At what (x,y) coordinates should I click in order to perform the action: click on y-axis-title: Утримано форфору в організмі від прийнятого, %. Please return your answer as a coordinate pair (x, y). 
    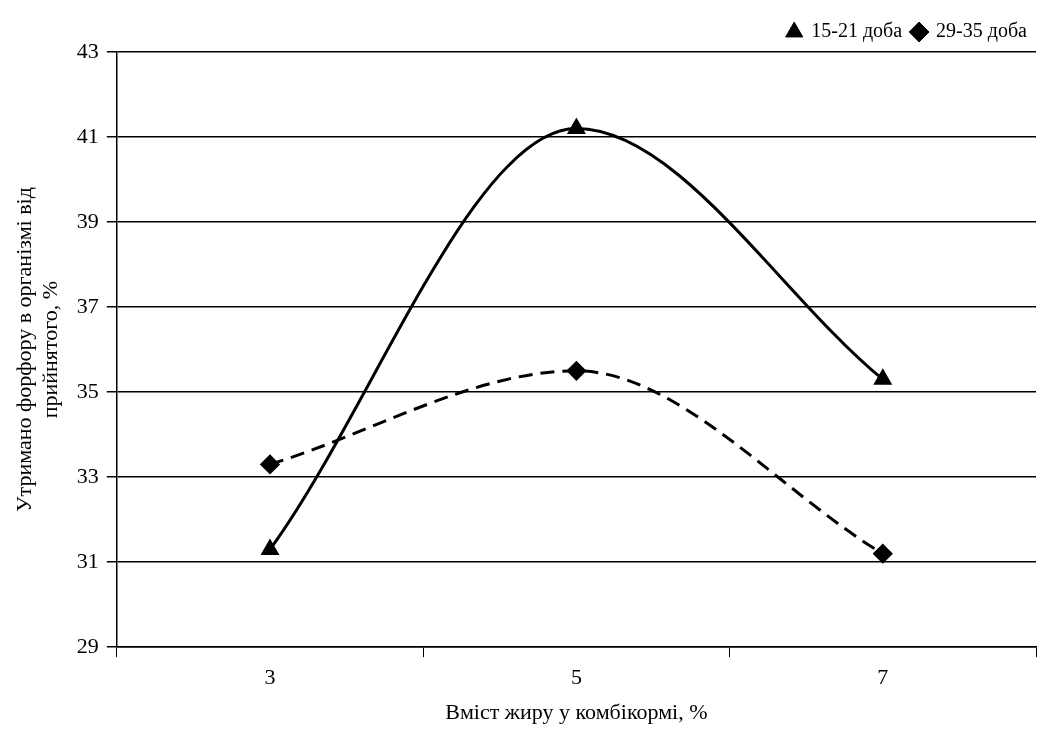
    Looking at the image, I should click on (36, 350).